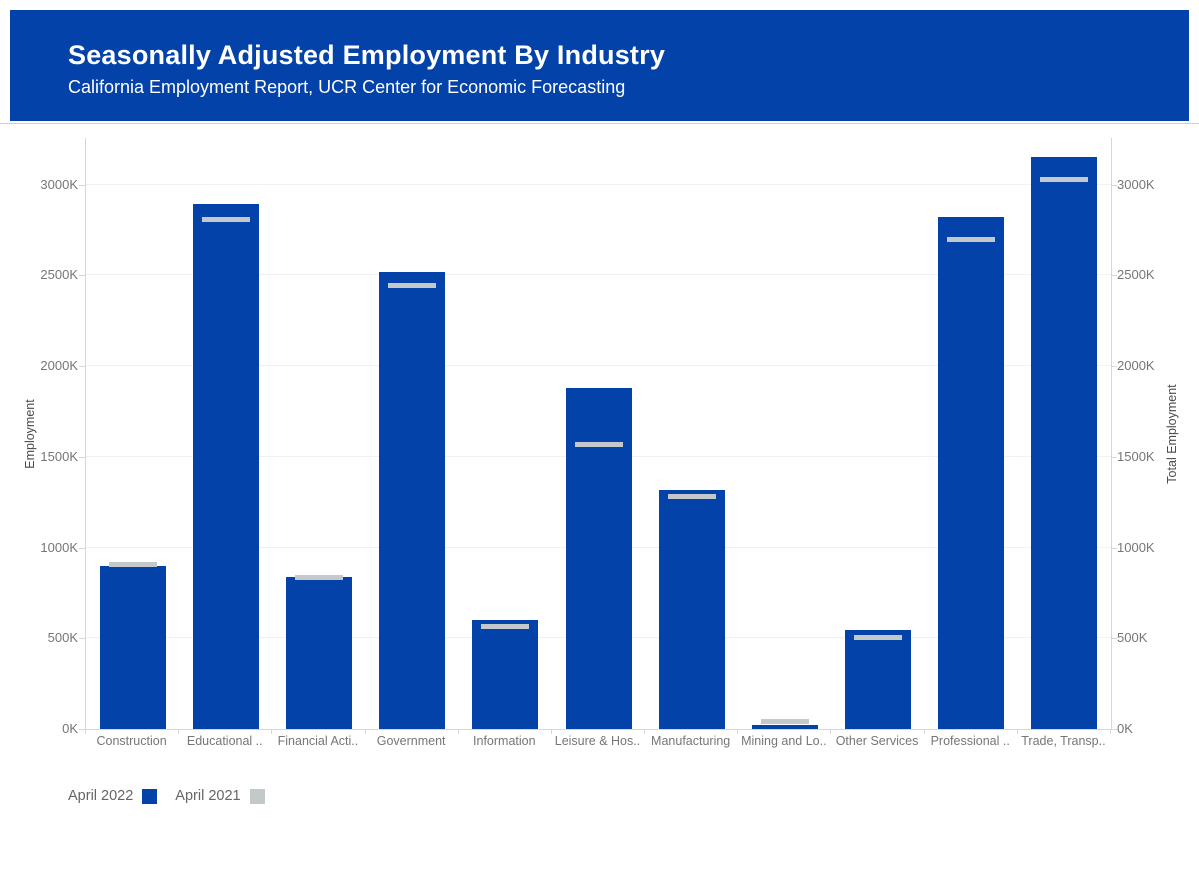 Image resolution: width=1199 pixels, height=872 pixels. What do you see at coordinates (1132, 638) in the screenshot?
I see `y-axis-tick-label-right: 500K` at bounding box center [1132, 638].